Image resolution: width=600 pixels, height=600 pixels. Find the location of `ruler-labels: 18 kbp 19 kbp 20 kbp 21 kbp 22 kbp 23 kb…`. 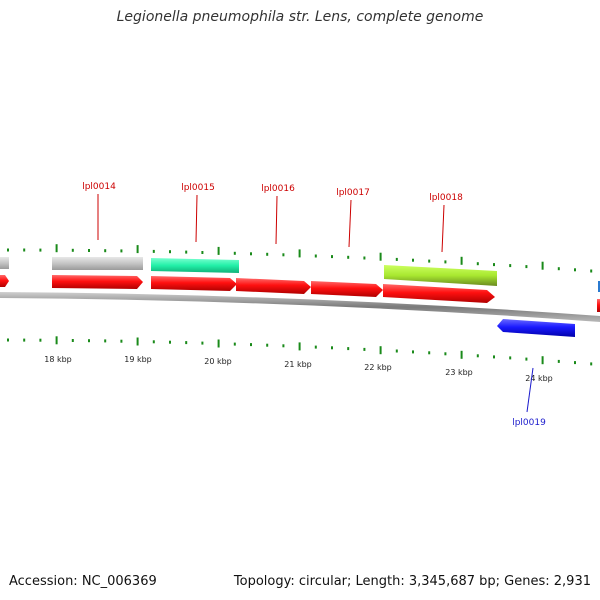

ruler-labels: 18 kbp 19 kbp 20 kbp 21 kbp 22 kbp 23 kb… is located at coordinates (298, 369).